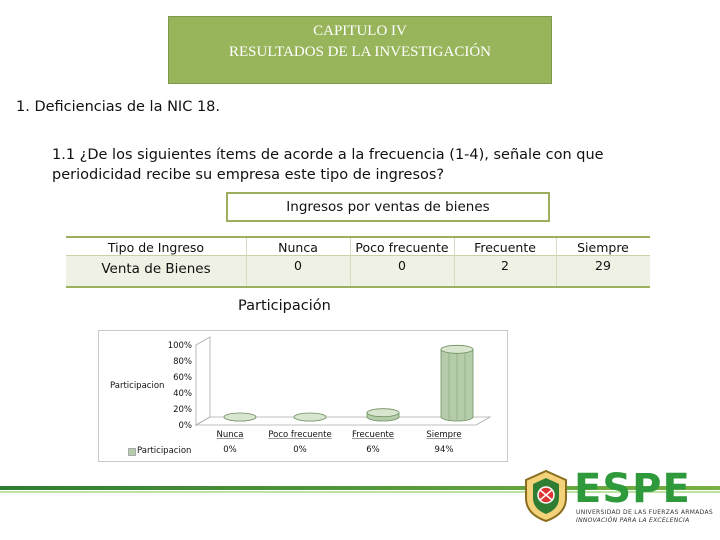 The image size is (720, 540). Describe the element at coordinates (182, 378) in the screenshot. I see `y-tick-label: 60%` at that location.